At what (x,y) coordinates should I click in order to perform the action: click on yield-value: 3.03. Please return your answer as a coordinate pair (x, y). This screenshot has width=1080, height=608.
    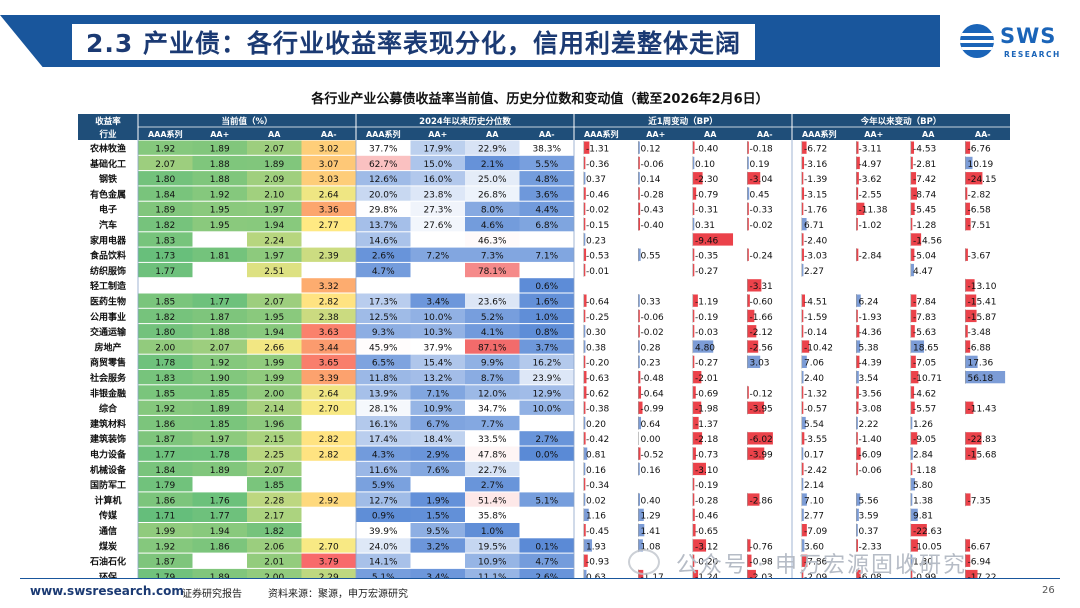
    Looking at the image, I should click on (329, 180).